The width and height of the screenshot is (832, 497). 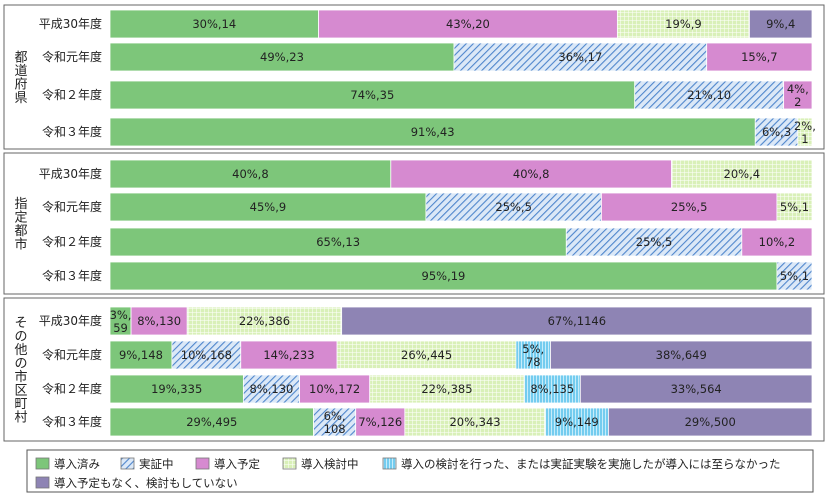 What do you see at coordinates (759, 57) in the screenshot?
I see `data-label: 15%,7` at bounding box center [759, 57].